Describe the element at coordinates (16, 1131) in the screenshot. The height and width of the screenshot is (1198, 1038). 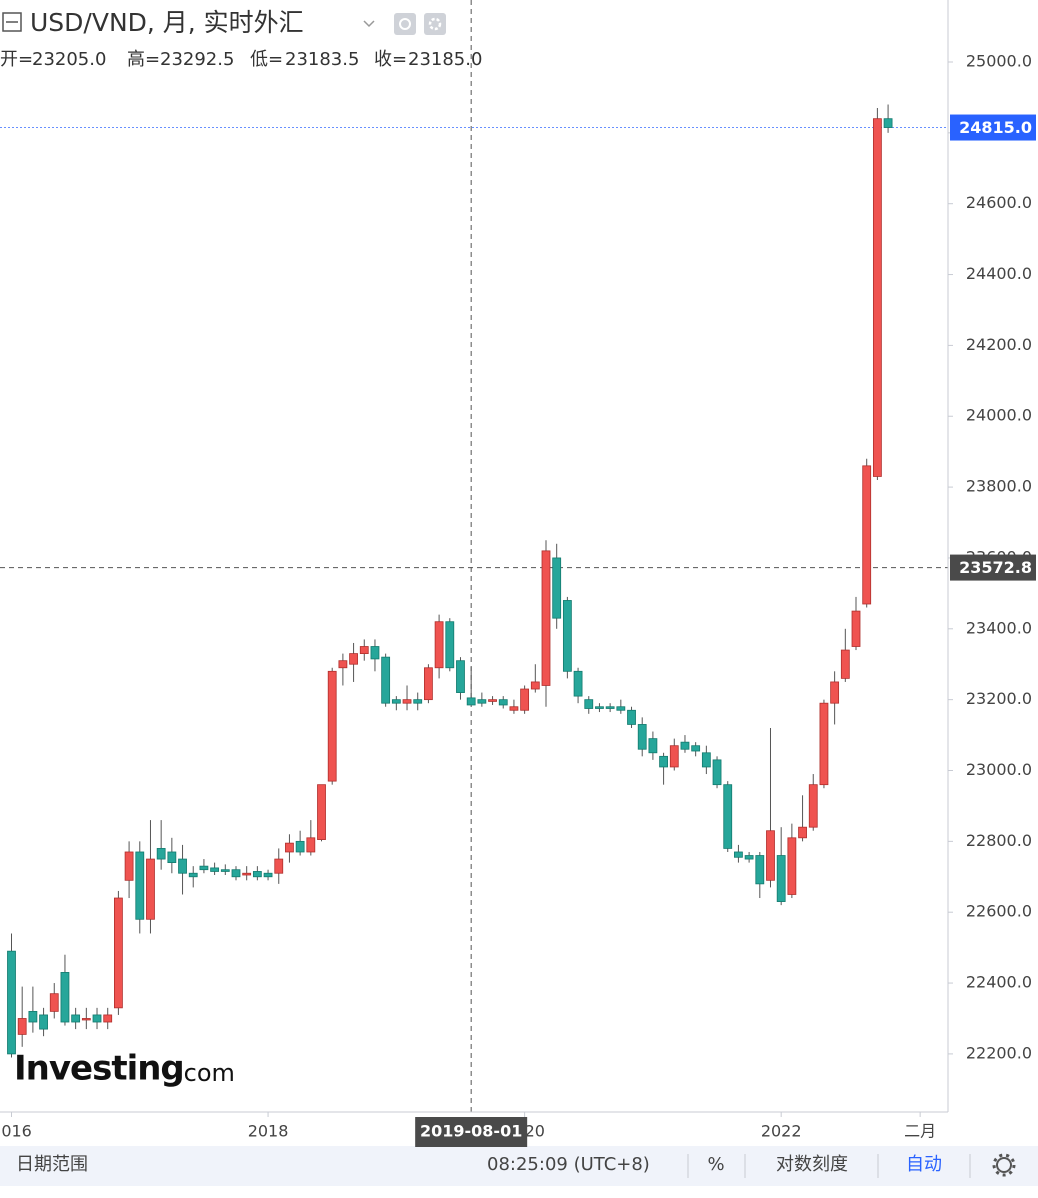
I see `x-tick-label: 2016` at that location.